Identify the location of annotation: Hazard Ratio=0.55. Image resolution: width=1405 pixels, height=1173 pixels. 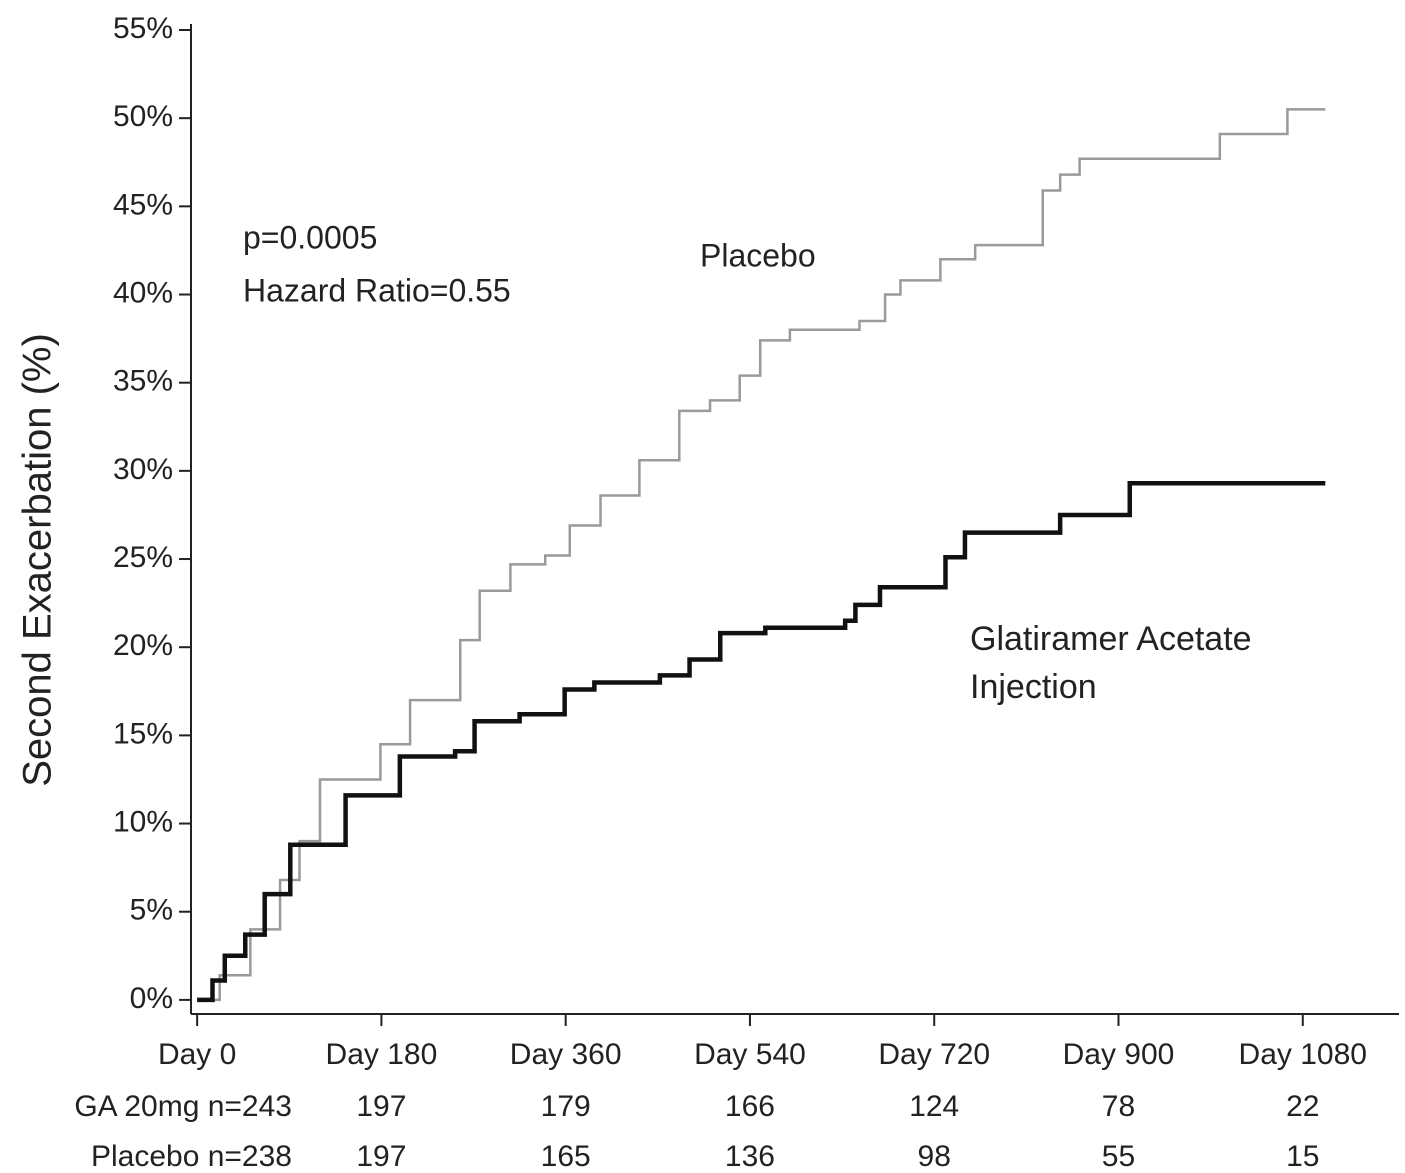
(377, 290).